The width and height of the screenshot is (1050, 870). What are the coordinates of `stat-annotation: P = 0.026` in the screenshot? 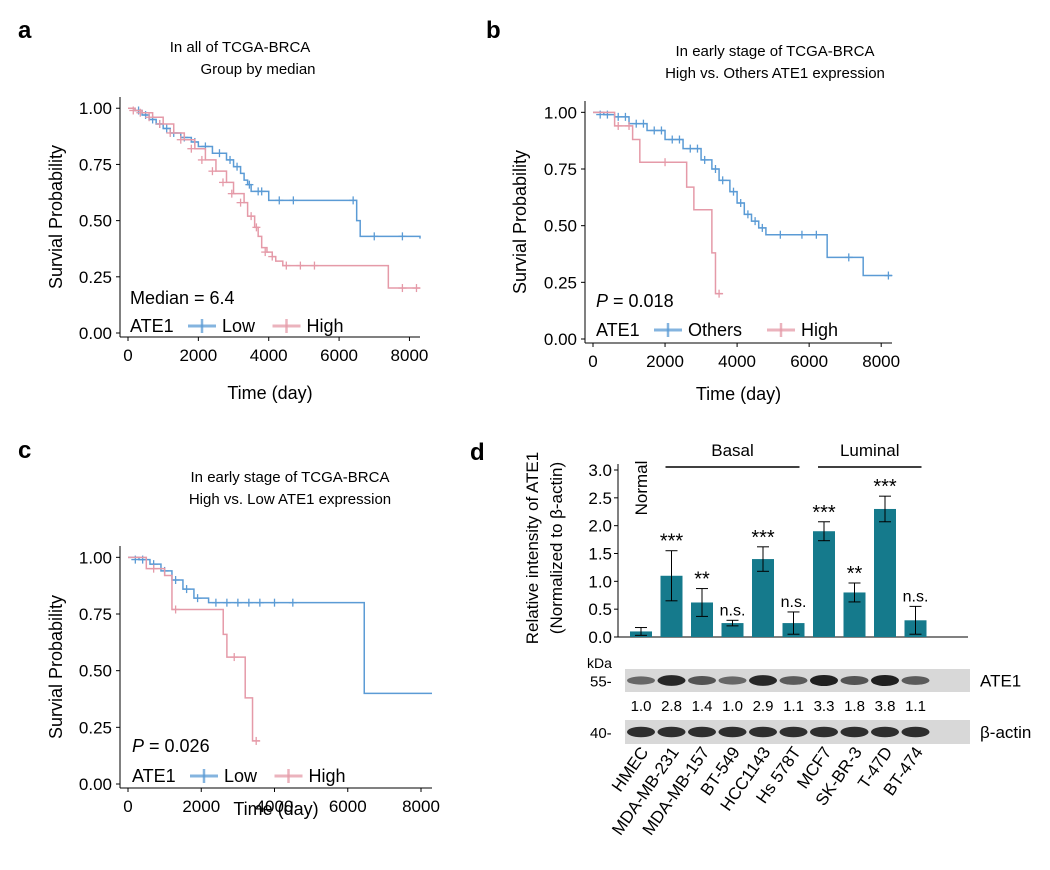 It's located at (171, 746).